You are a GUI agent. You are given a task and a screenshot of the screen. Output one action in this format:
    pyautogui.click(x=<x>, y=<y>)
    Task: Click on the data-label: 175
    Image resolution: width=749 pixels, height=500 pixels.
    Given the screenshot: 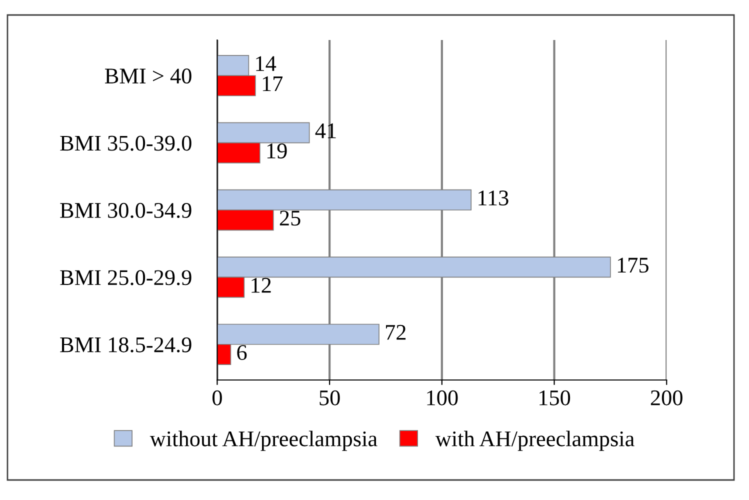 What is the action you would take?
    pyautogui.click(x=633, y=265)
    